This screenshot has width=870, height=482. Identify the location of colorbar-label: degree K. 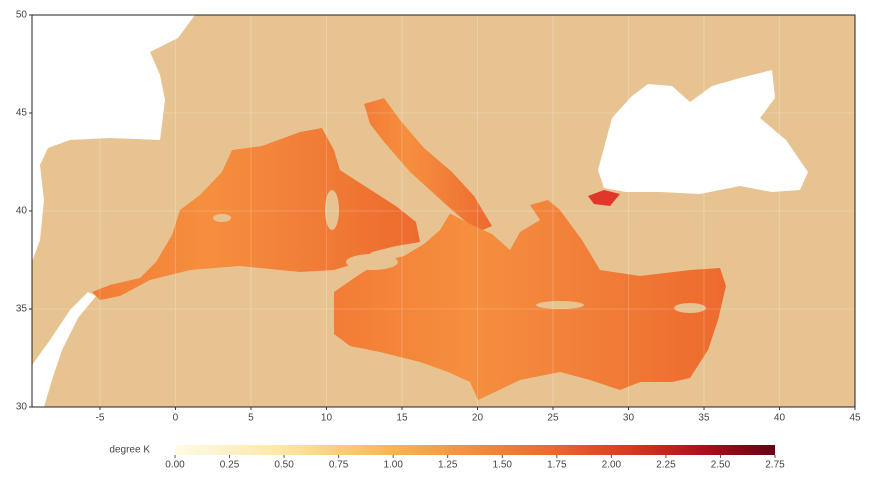
(129, 450).